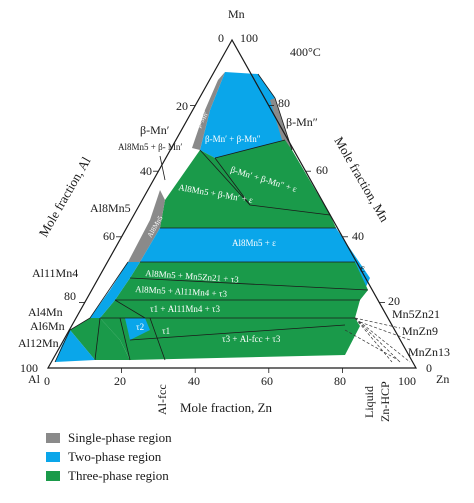 This screenshot has width=474, height=503. I want to click on vertex-top-label: Mn, so click(236, 14).